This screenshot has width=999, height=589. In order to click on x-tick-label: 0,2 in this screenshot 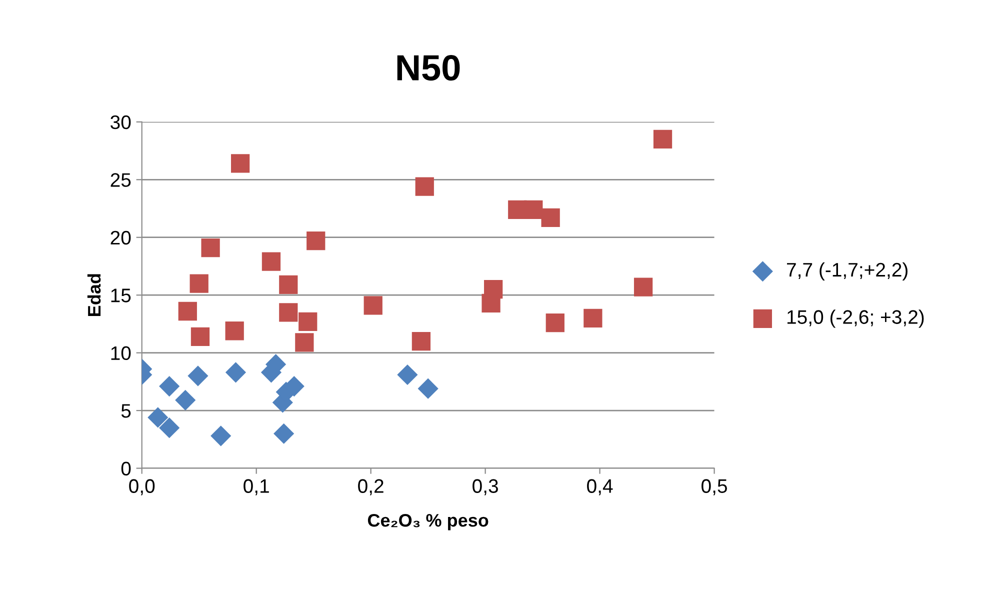, I will do `click(371, 487)`.